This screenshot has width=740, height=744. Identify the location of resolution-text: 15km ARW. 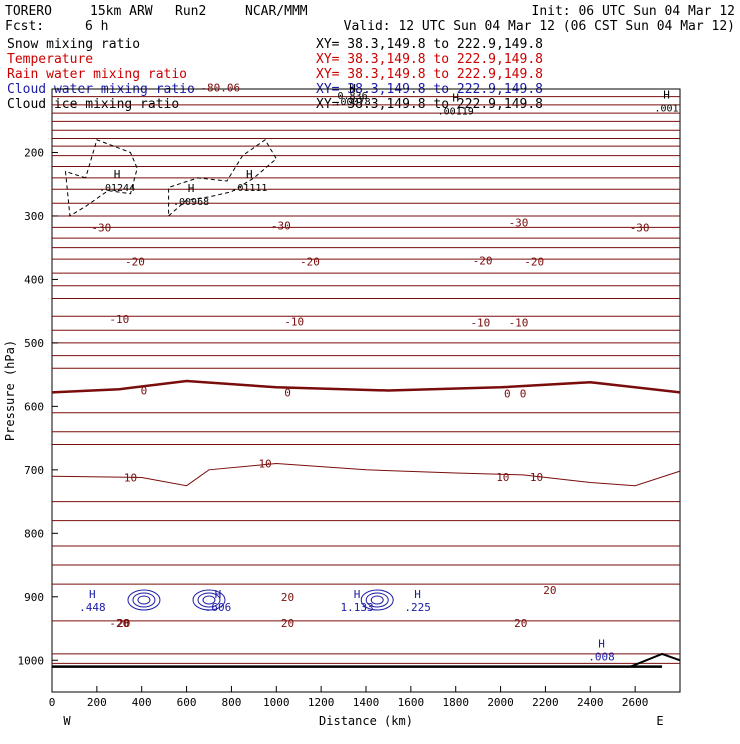
(121, 11).